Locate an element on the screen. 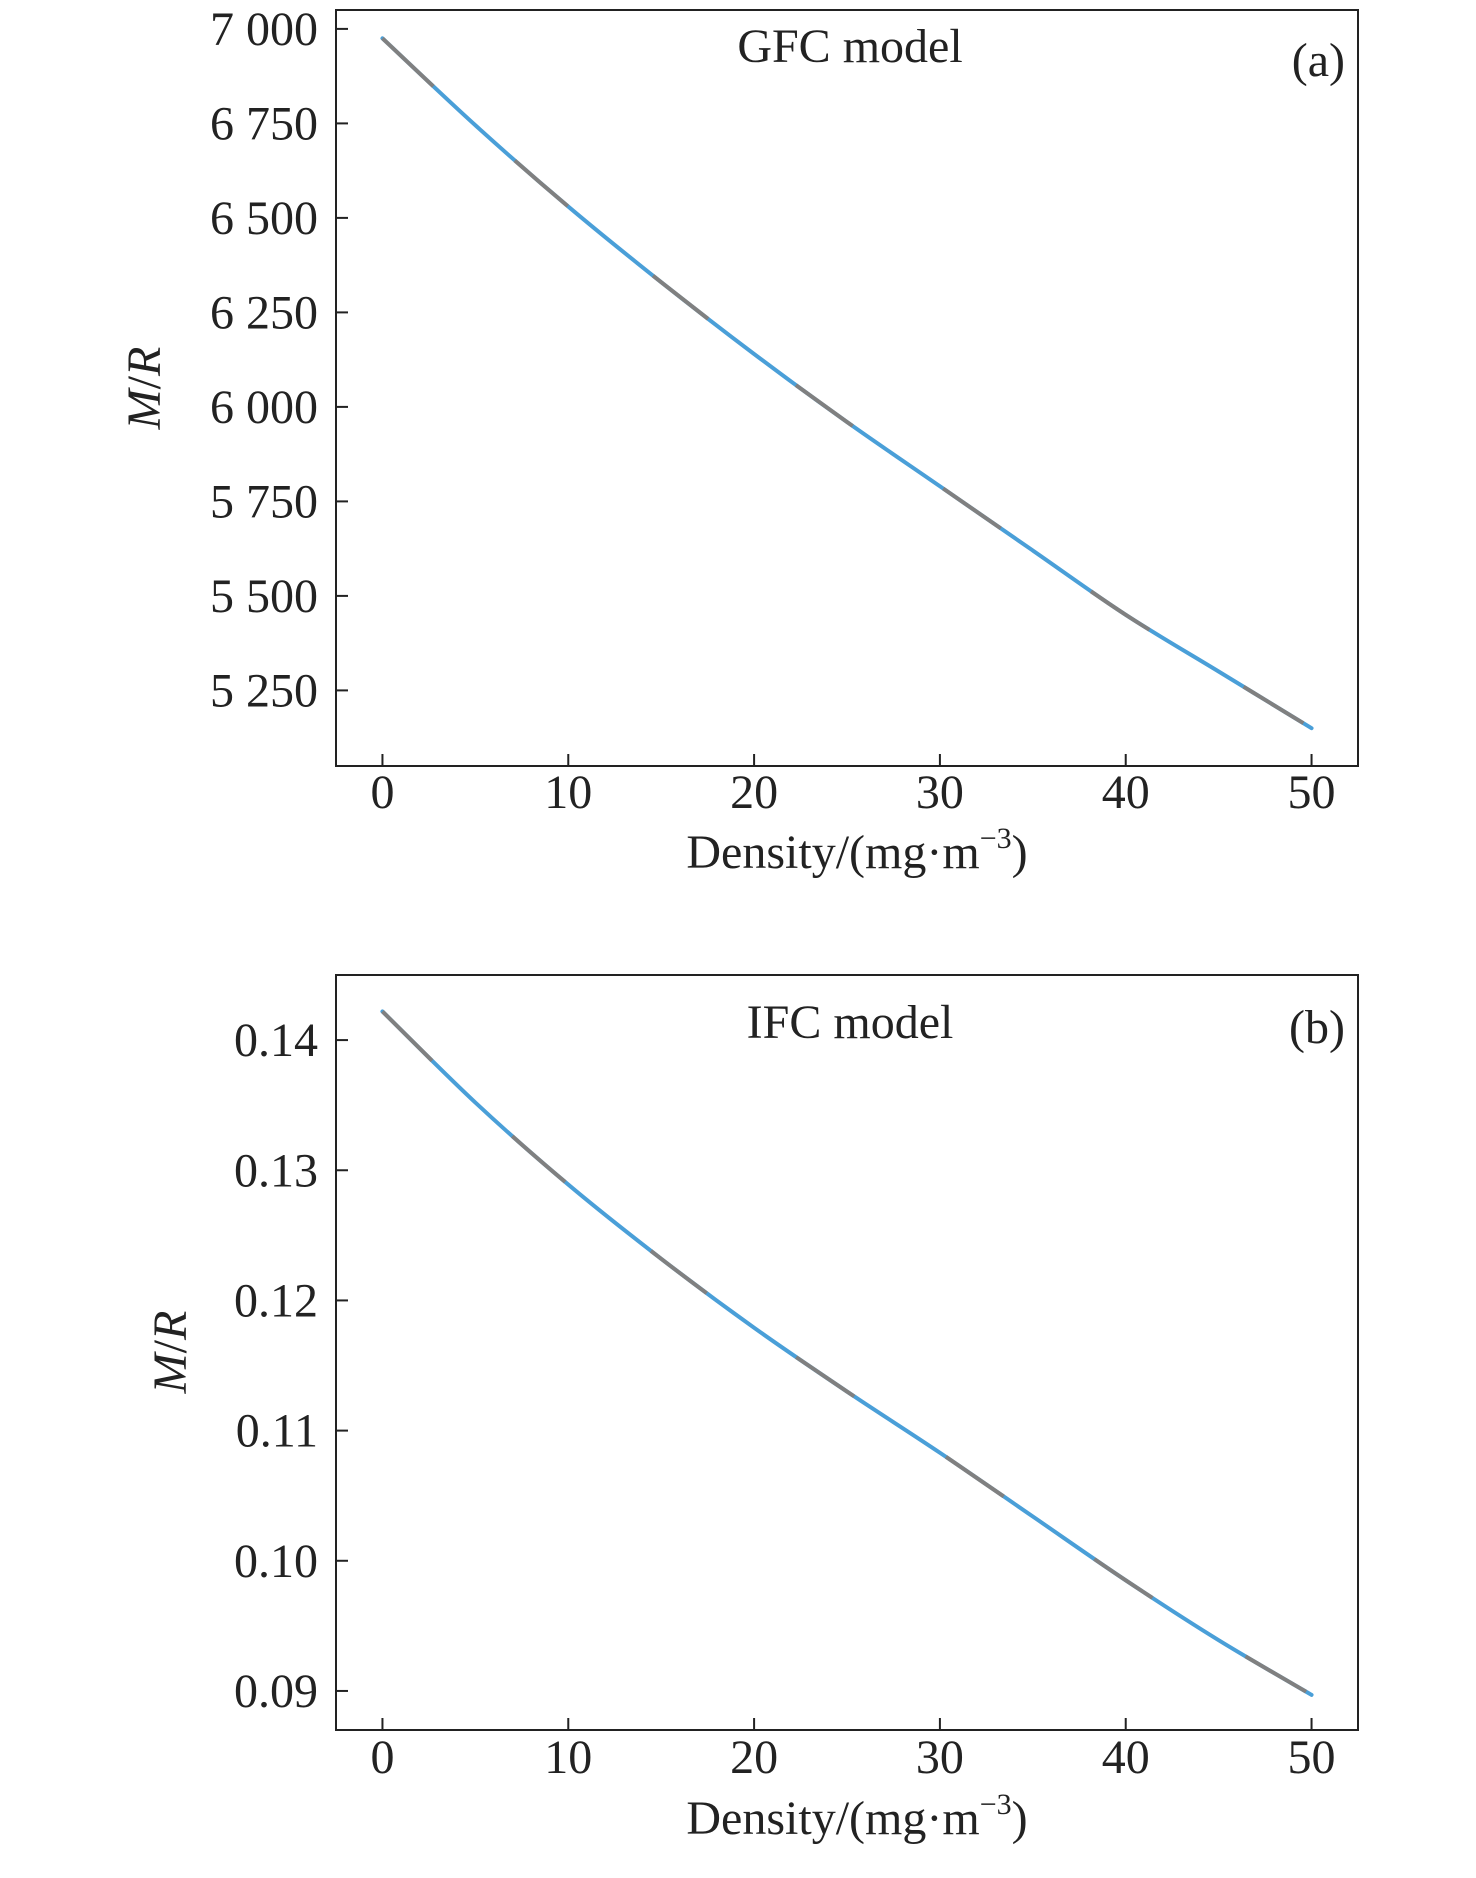 The height and width of the screenshot is (1878, 1476). y-tick-label: 6 750 is located at coordinates (264, 123).